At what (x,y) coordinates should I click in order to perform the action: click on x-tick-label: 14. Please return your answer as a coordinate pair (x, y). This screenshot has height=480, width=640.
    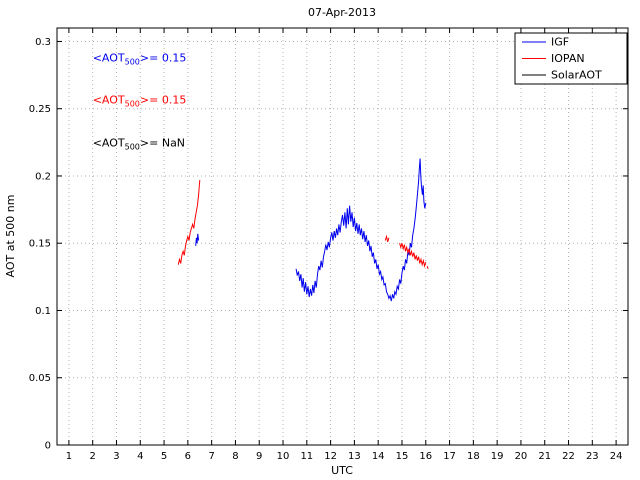
    Looking at the image, I should click on (378, 456).